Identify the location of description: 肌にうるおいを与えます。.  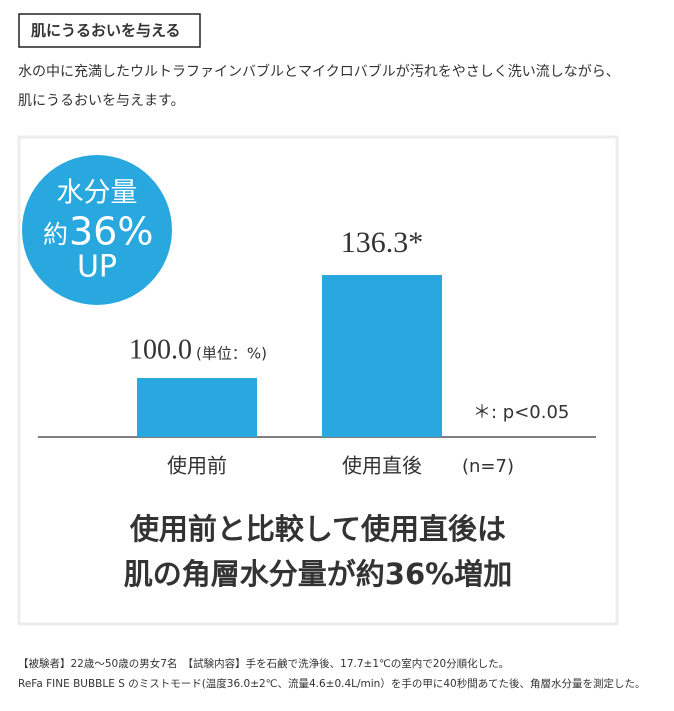
(101, 101).